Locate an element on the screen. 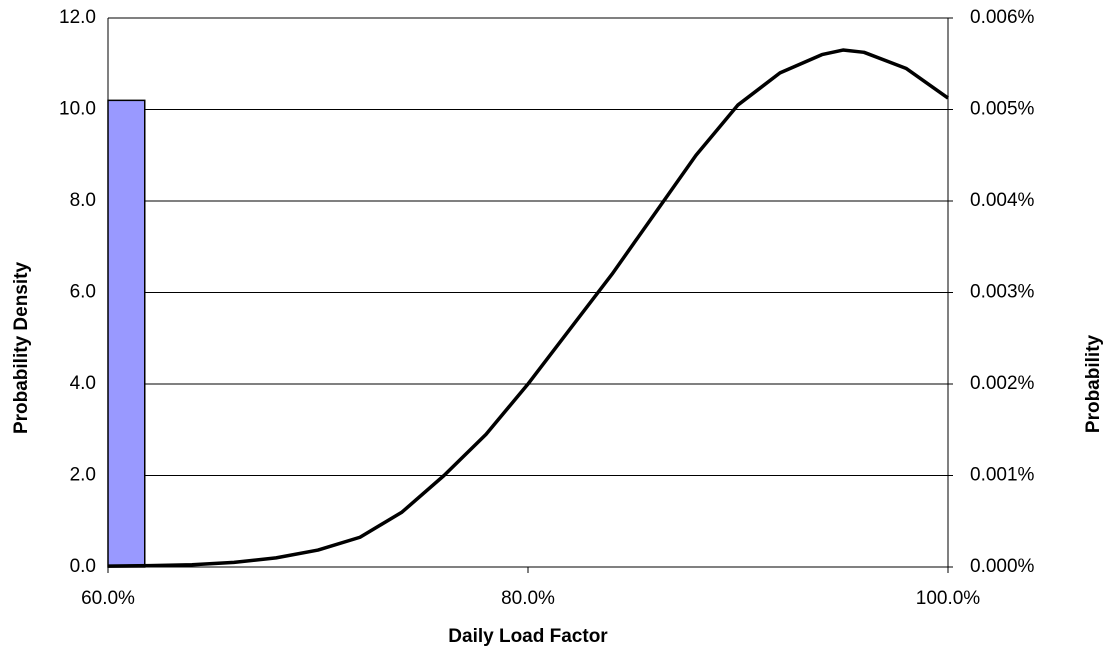 This screenshot has width=1110, height=662. y2-tick-label: 0.000% is located at coordinates (1002, 566).